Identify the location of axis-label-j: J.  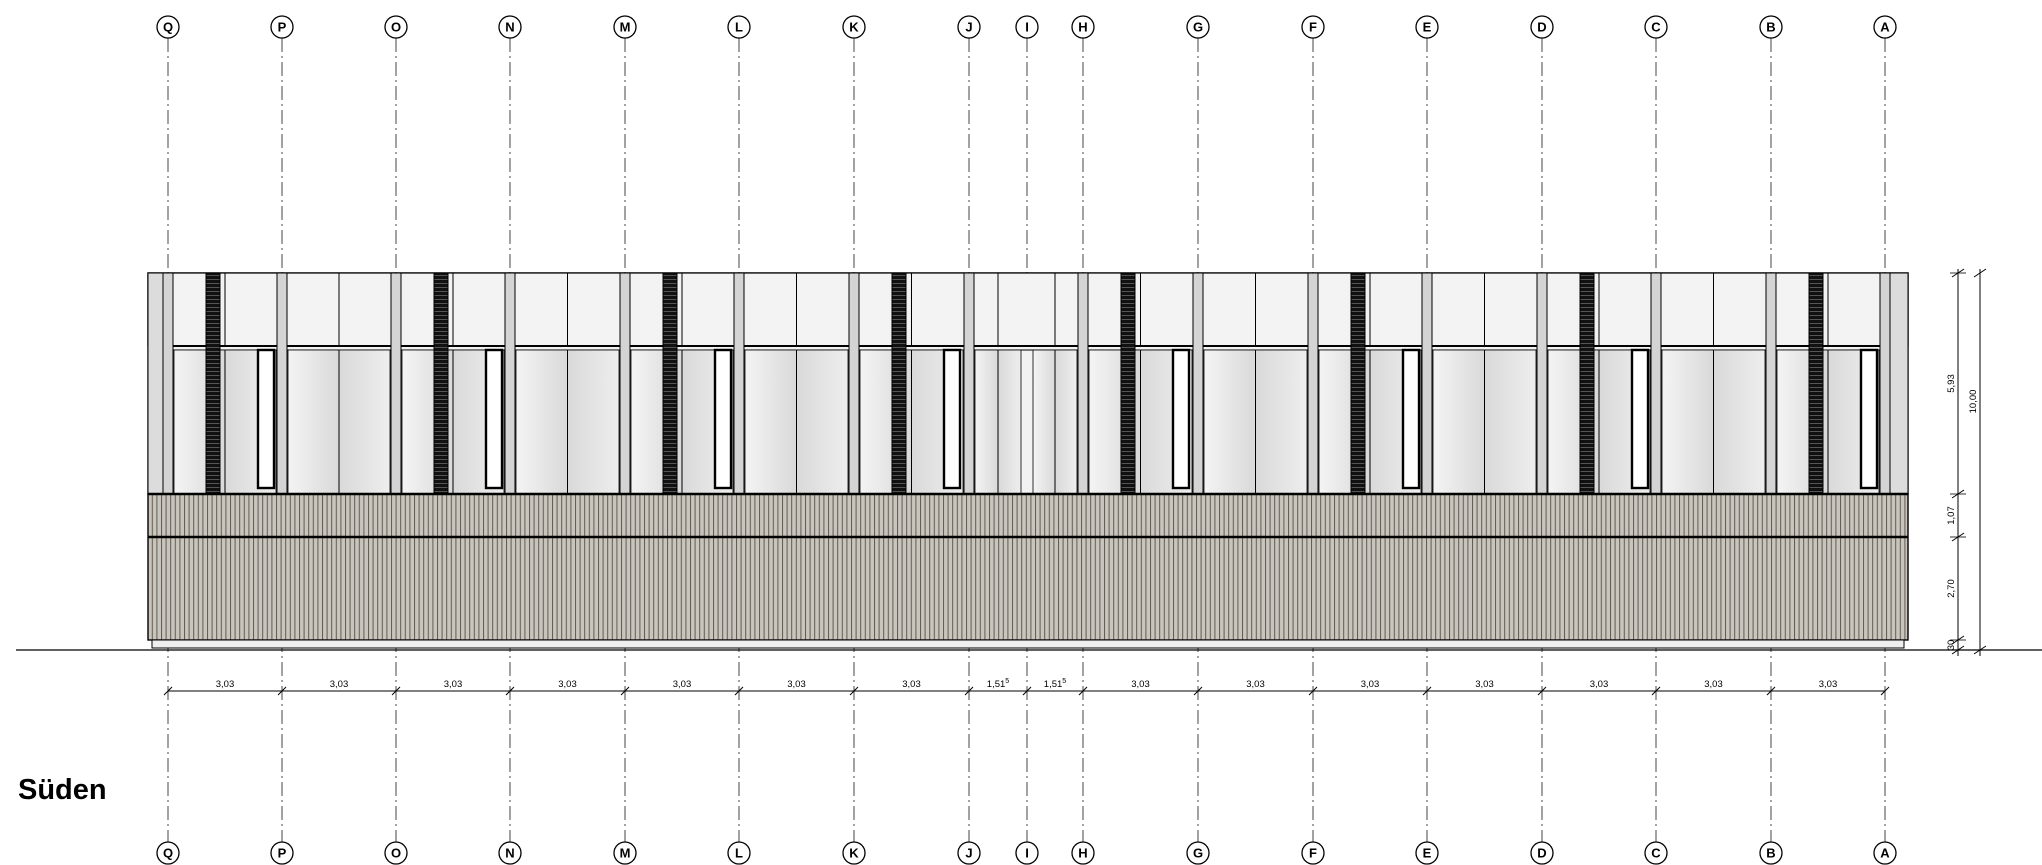
(968, 853).